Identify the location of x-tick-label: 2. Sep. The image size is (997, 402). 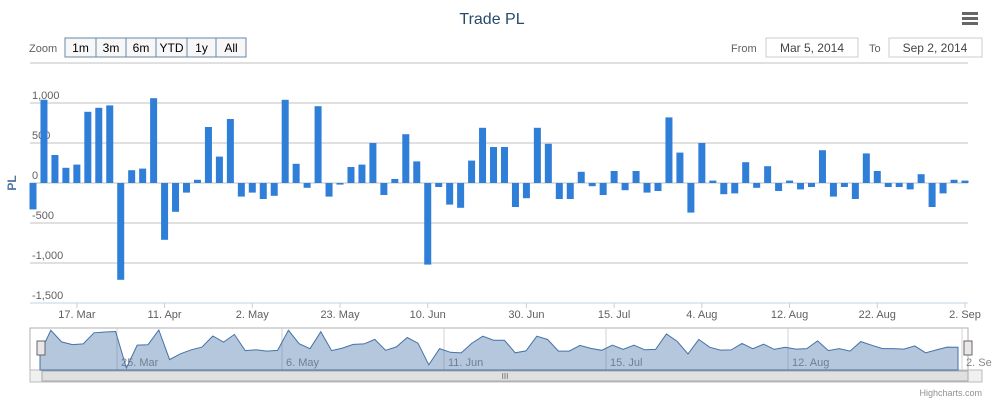
(965, 315).